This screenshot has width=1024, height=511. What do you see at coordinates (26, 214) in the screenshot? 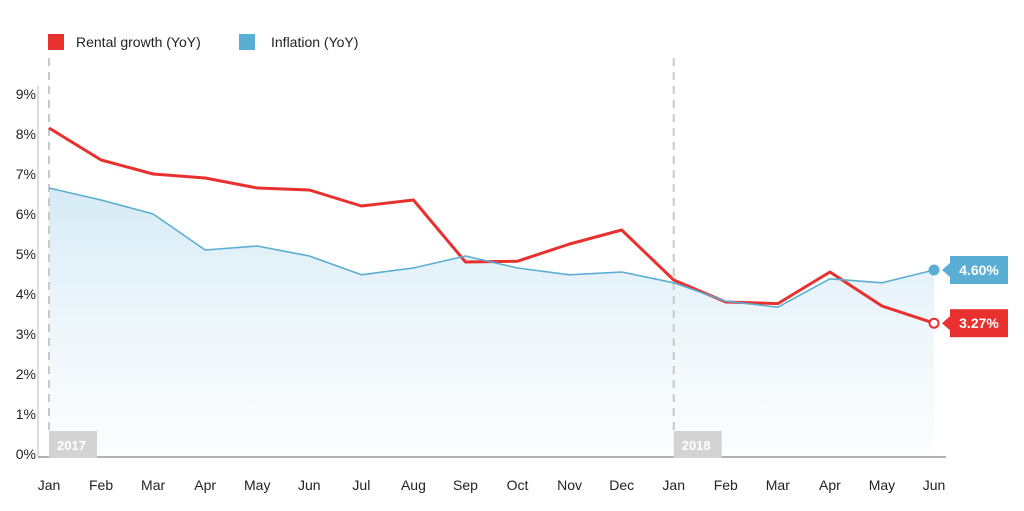
I see `y-tick-label: 6%` at bounding box center [26, 214].